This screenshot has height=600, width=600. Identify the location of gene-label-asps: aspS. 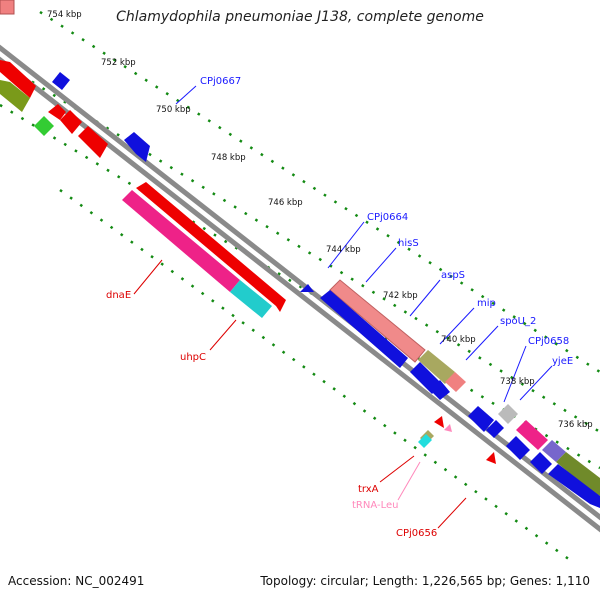
(453, 275).